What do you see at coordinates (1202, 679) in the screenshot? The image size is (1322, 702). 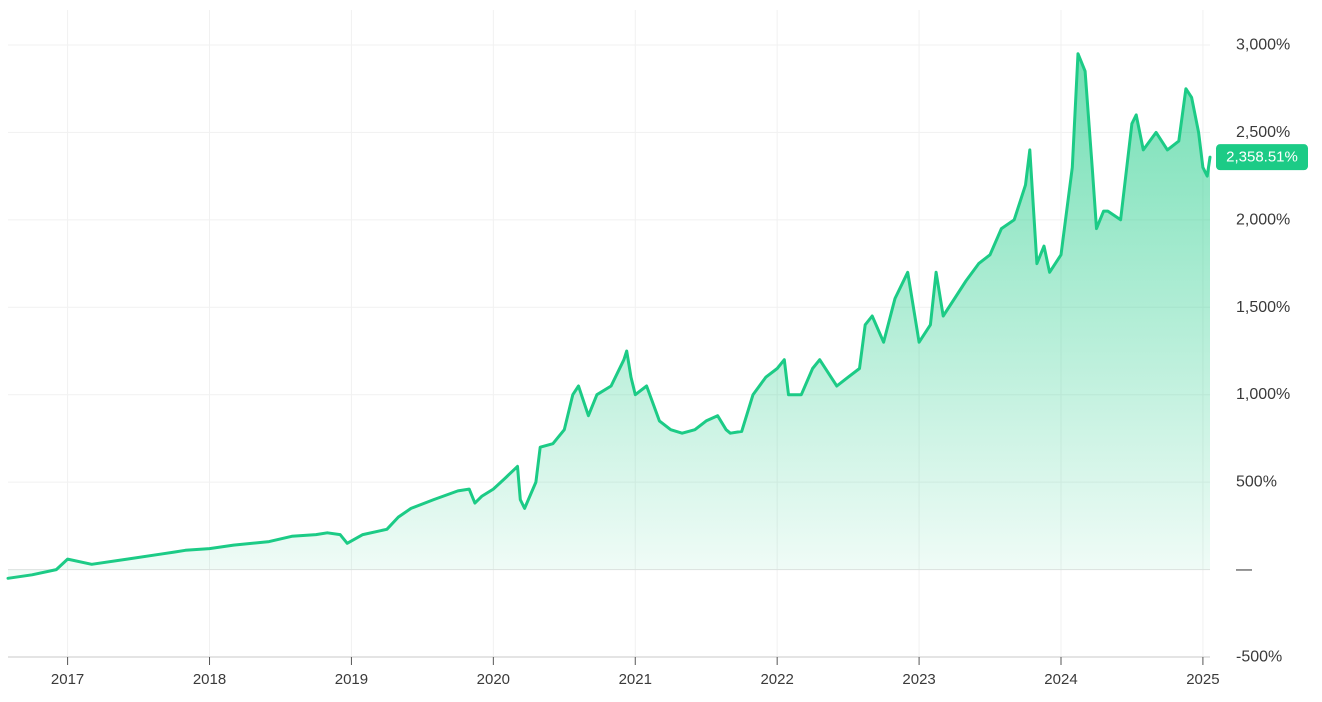 I see `x-tick-label: 2025` at bounding box center [1202, 679].